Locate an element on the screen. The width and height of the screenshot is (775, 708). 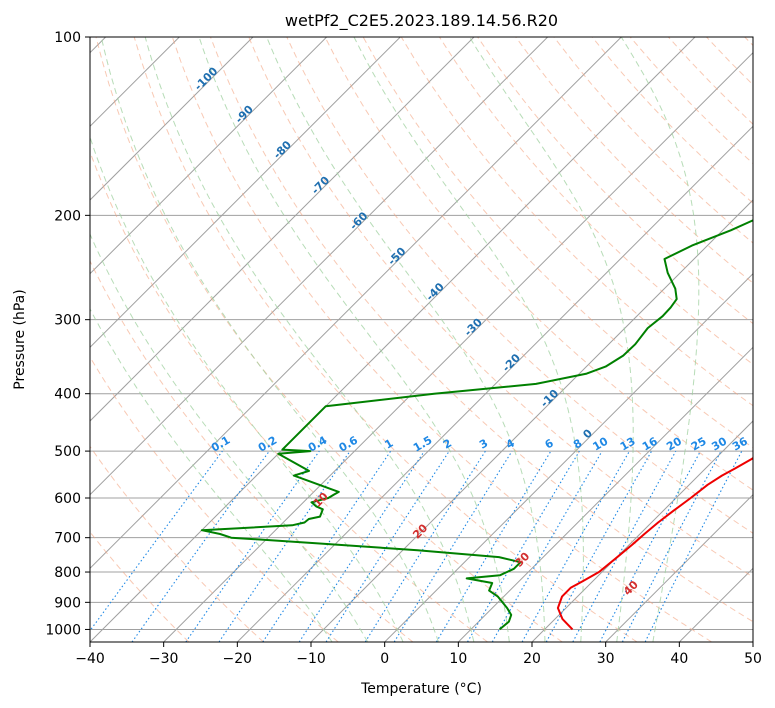
y-tick-label: 500 is located at coordinates (67, 452).